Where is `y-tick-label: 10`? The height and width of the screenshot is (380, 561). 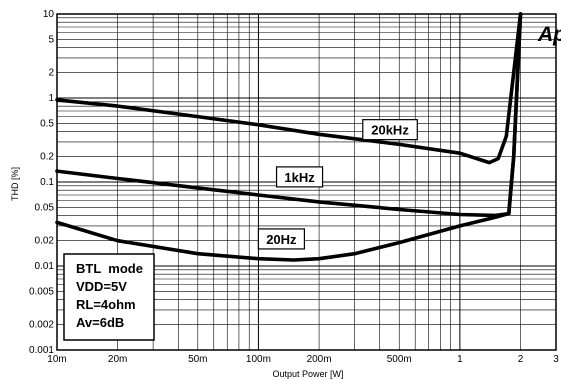
y-tick-label: 10 is located at coordinates (49, 14).